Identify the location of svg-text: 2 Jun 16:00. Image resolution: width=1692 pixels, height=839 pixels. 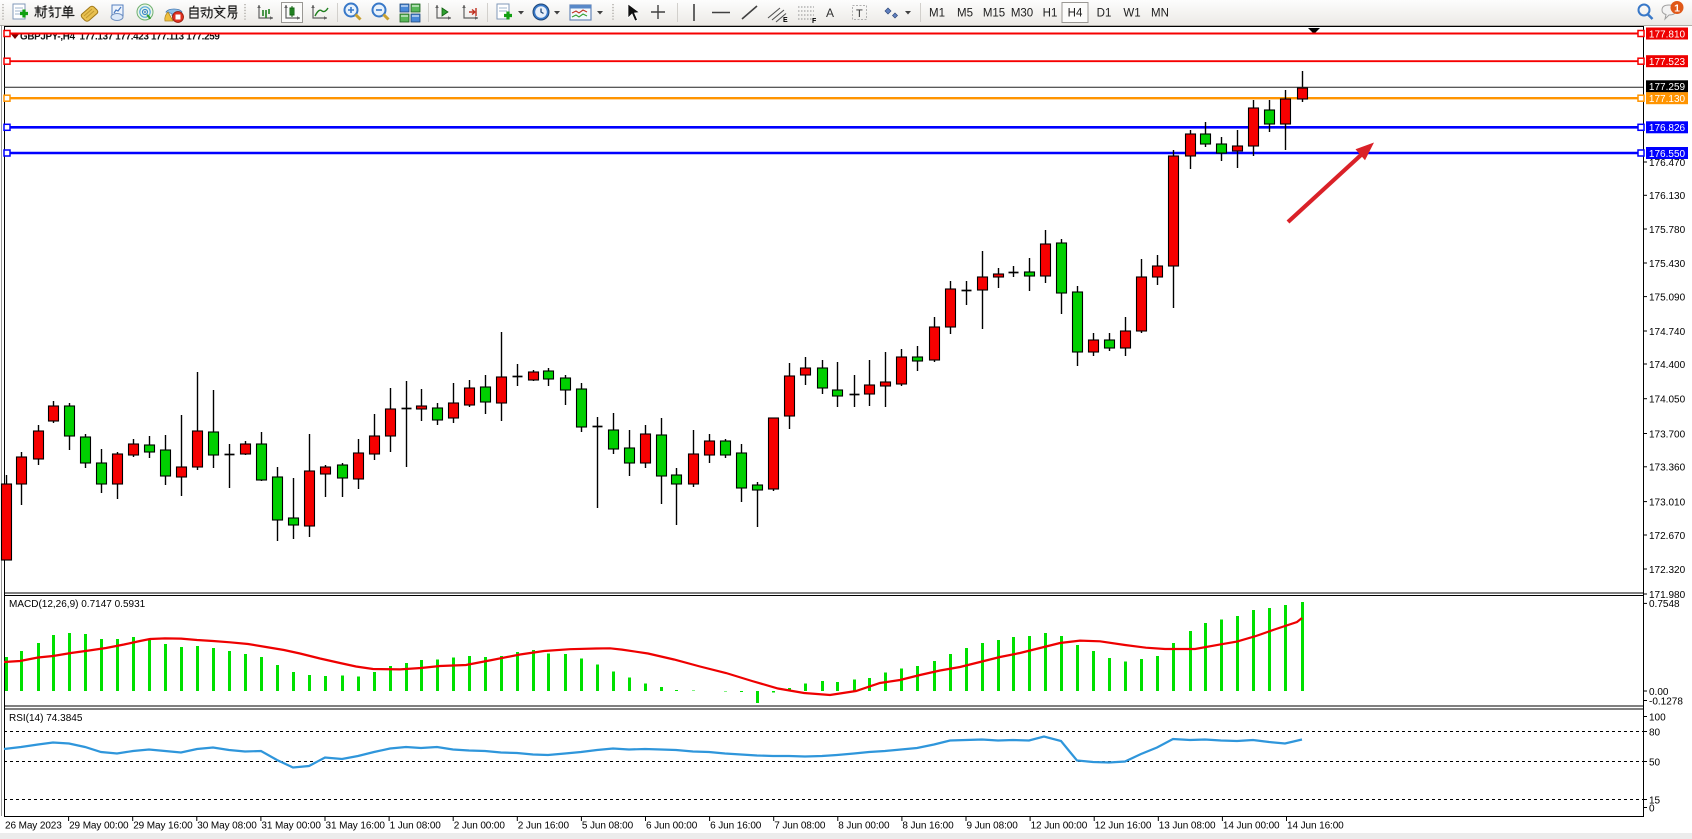
(544, 826).